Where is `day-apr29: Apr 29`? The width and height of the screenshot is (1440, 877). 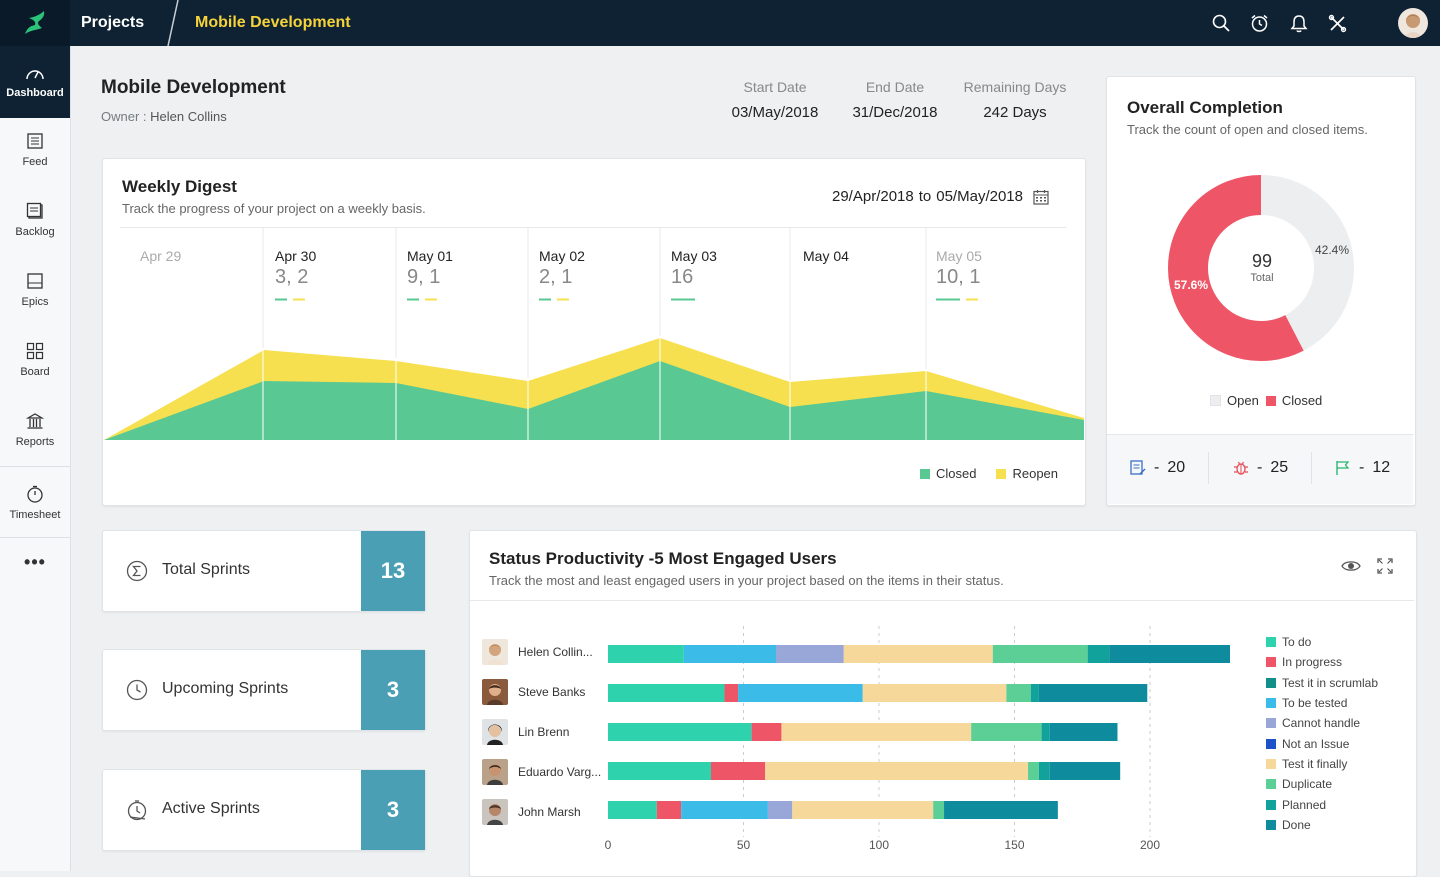 day-apr29: Apr 29 is located at coordinates (160, 256).